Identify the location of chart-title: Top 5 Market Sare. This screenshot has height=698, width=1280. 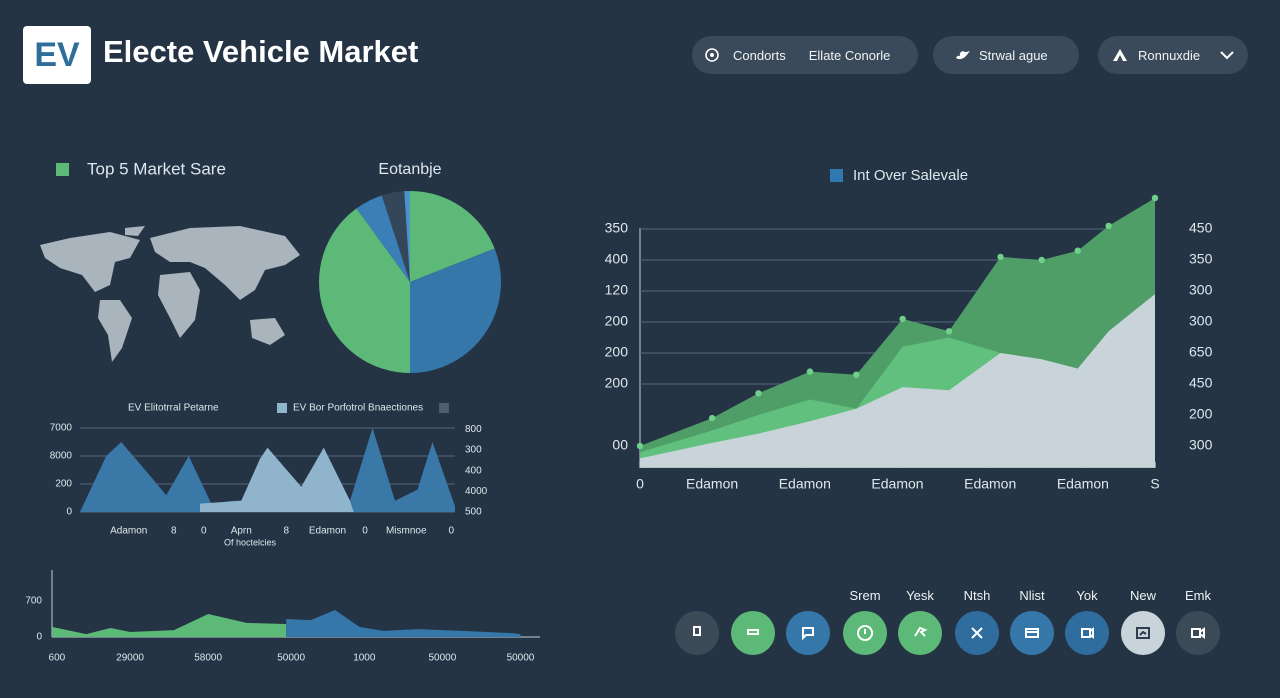
(156, 168).